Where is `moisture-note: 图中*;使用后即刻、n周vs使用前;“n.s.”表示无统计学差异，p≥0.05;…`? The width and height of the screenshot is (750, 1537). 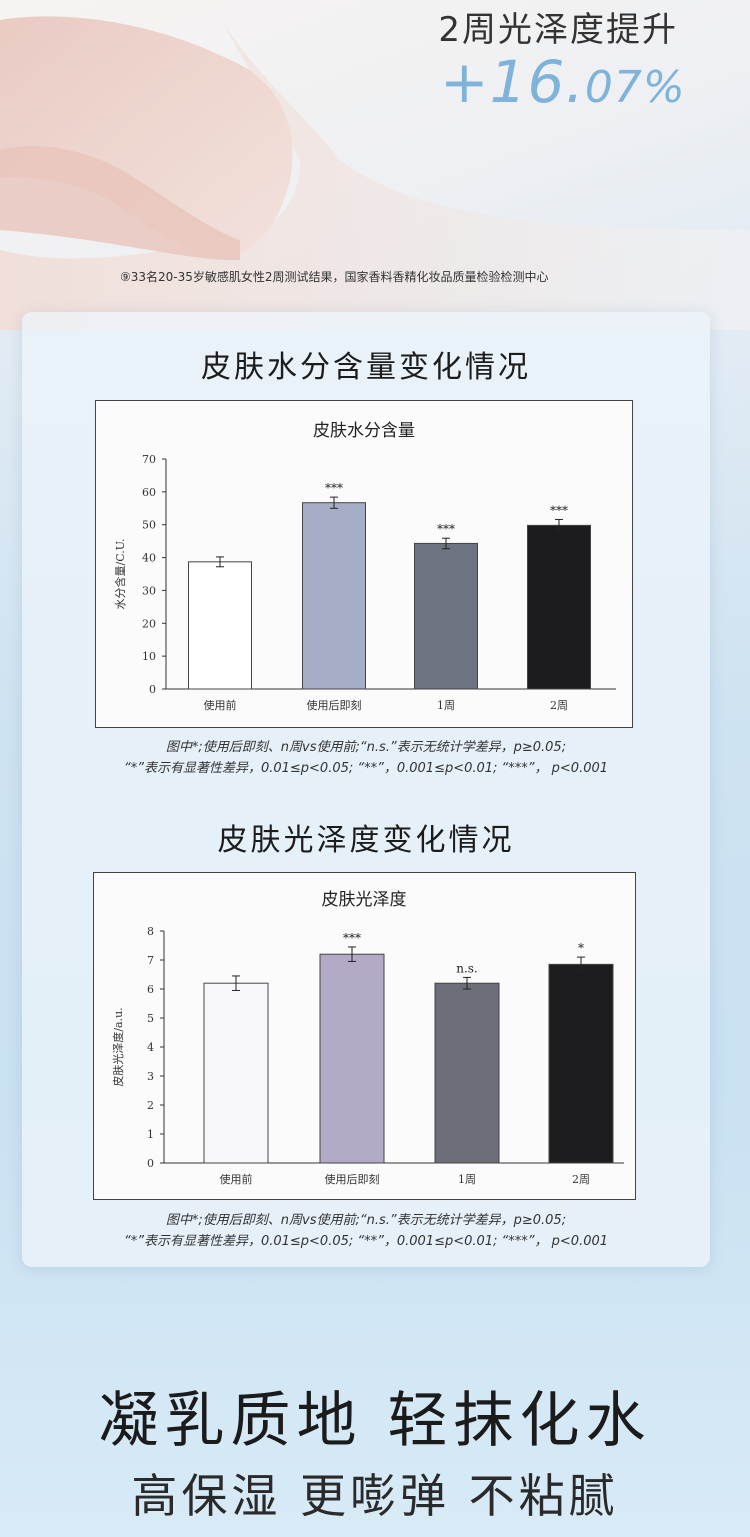 moisture-note: 图中*;使用后即刻、n周vs使用前;“n.s.”表示无统计学差异，p≥0.05;… is located at coordinates (366, 758).